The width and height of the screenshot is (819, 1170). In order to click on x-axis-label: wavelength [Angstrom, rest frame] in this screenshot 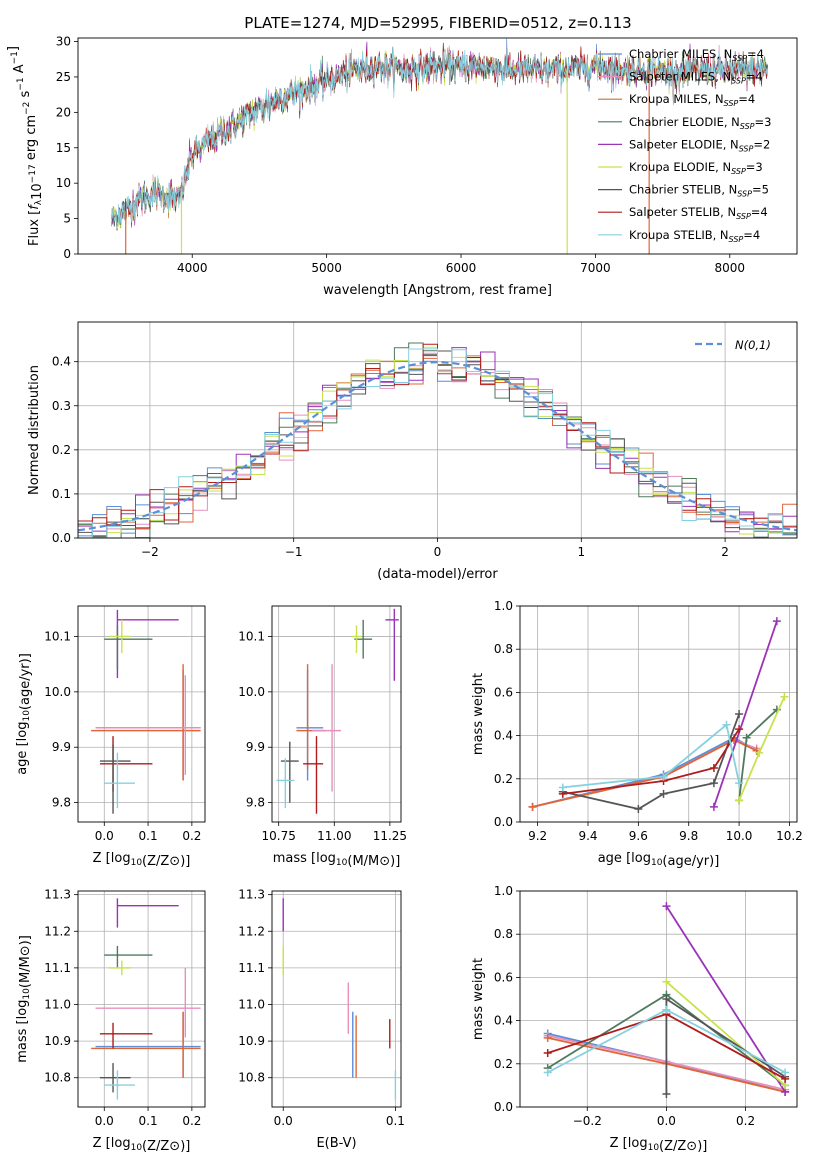, I will do `click(437, 290)`.